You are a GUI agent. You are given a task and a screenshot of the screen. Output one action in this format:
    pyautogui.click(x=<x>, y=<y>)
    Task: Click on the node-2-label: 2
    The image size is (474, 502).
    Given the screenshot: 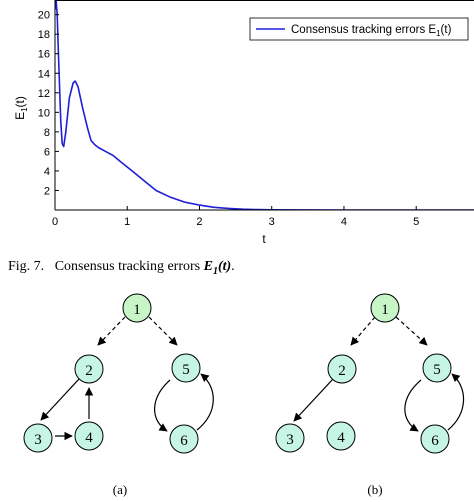 What is the action you would take?
    pyautogui.click(x=89, y=371)
    